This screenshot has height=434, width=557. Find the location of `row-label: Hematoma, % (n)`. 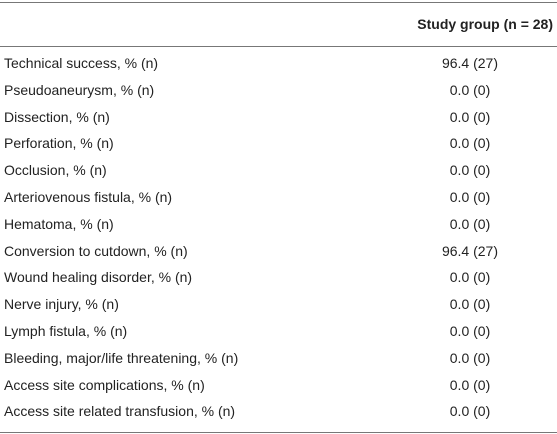

row-label: Hematoma, % (n) is located at coordinates (59, 223).